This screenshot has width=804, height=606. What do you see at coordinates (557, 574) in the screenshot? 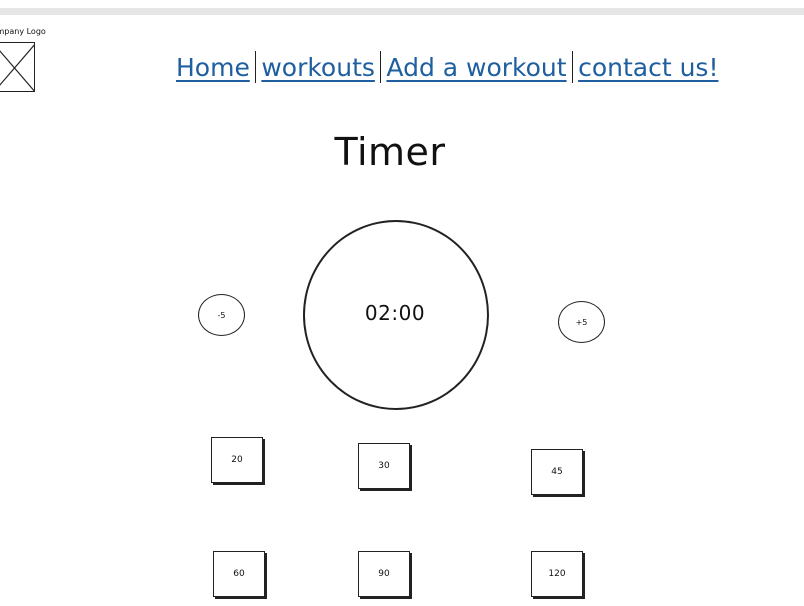
I see `preset-button-120: 120` at bounding box center [557, 574].